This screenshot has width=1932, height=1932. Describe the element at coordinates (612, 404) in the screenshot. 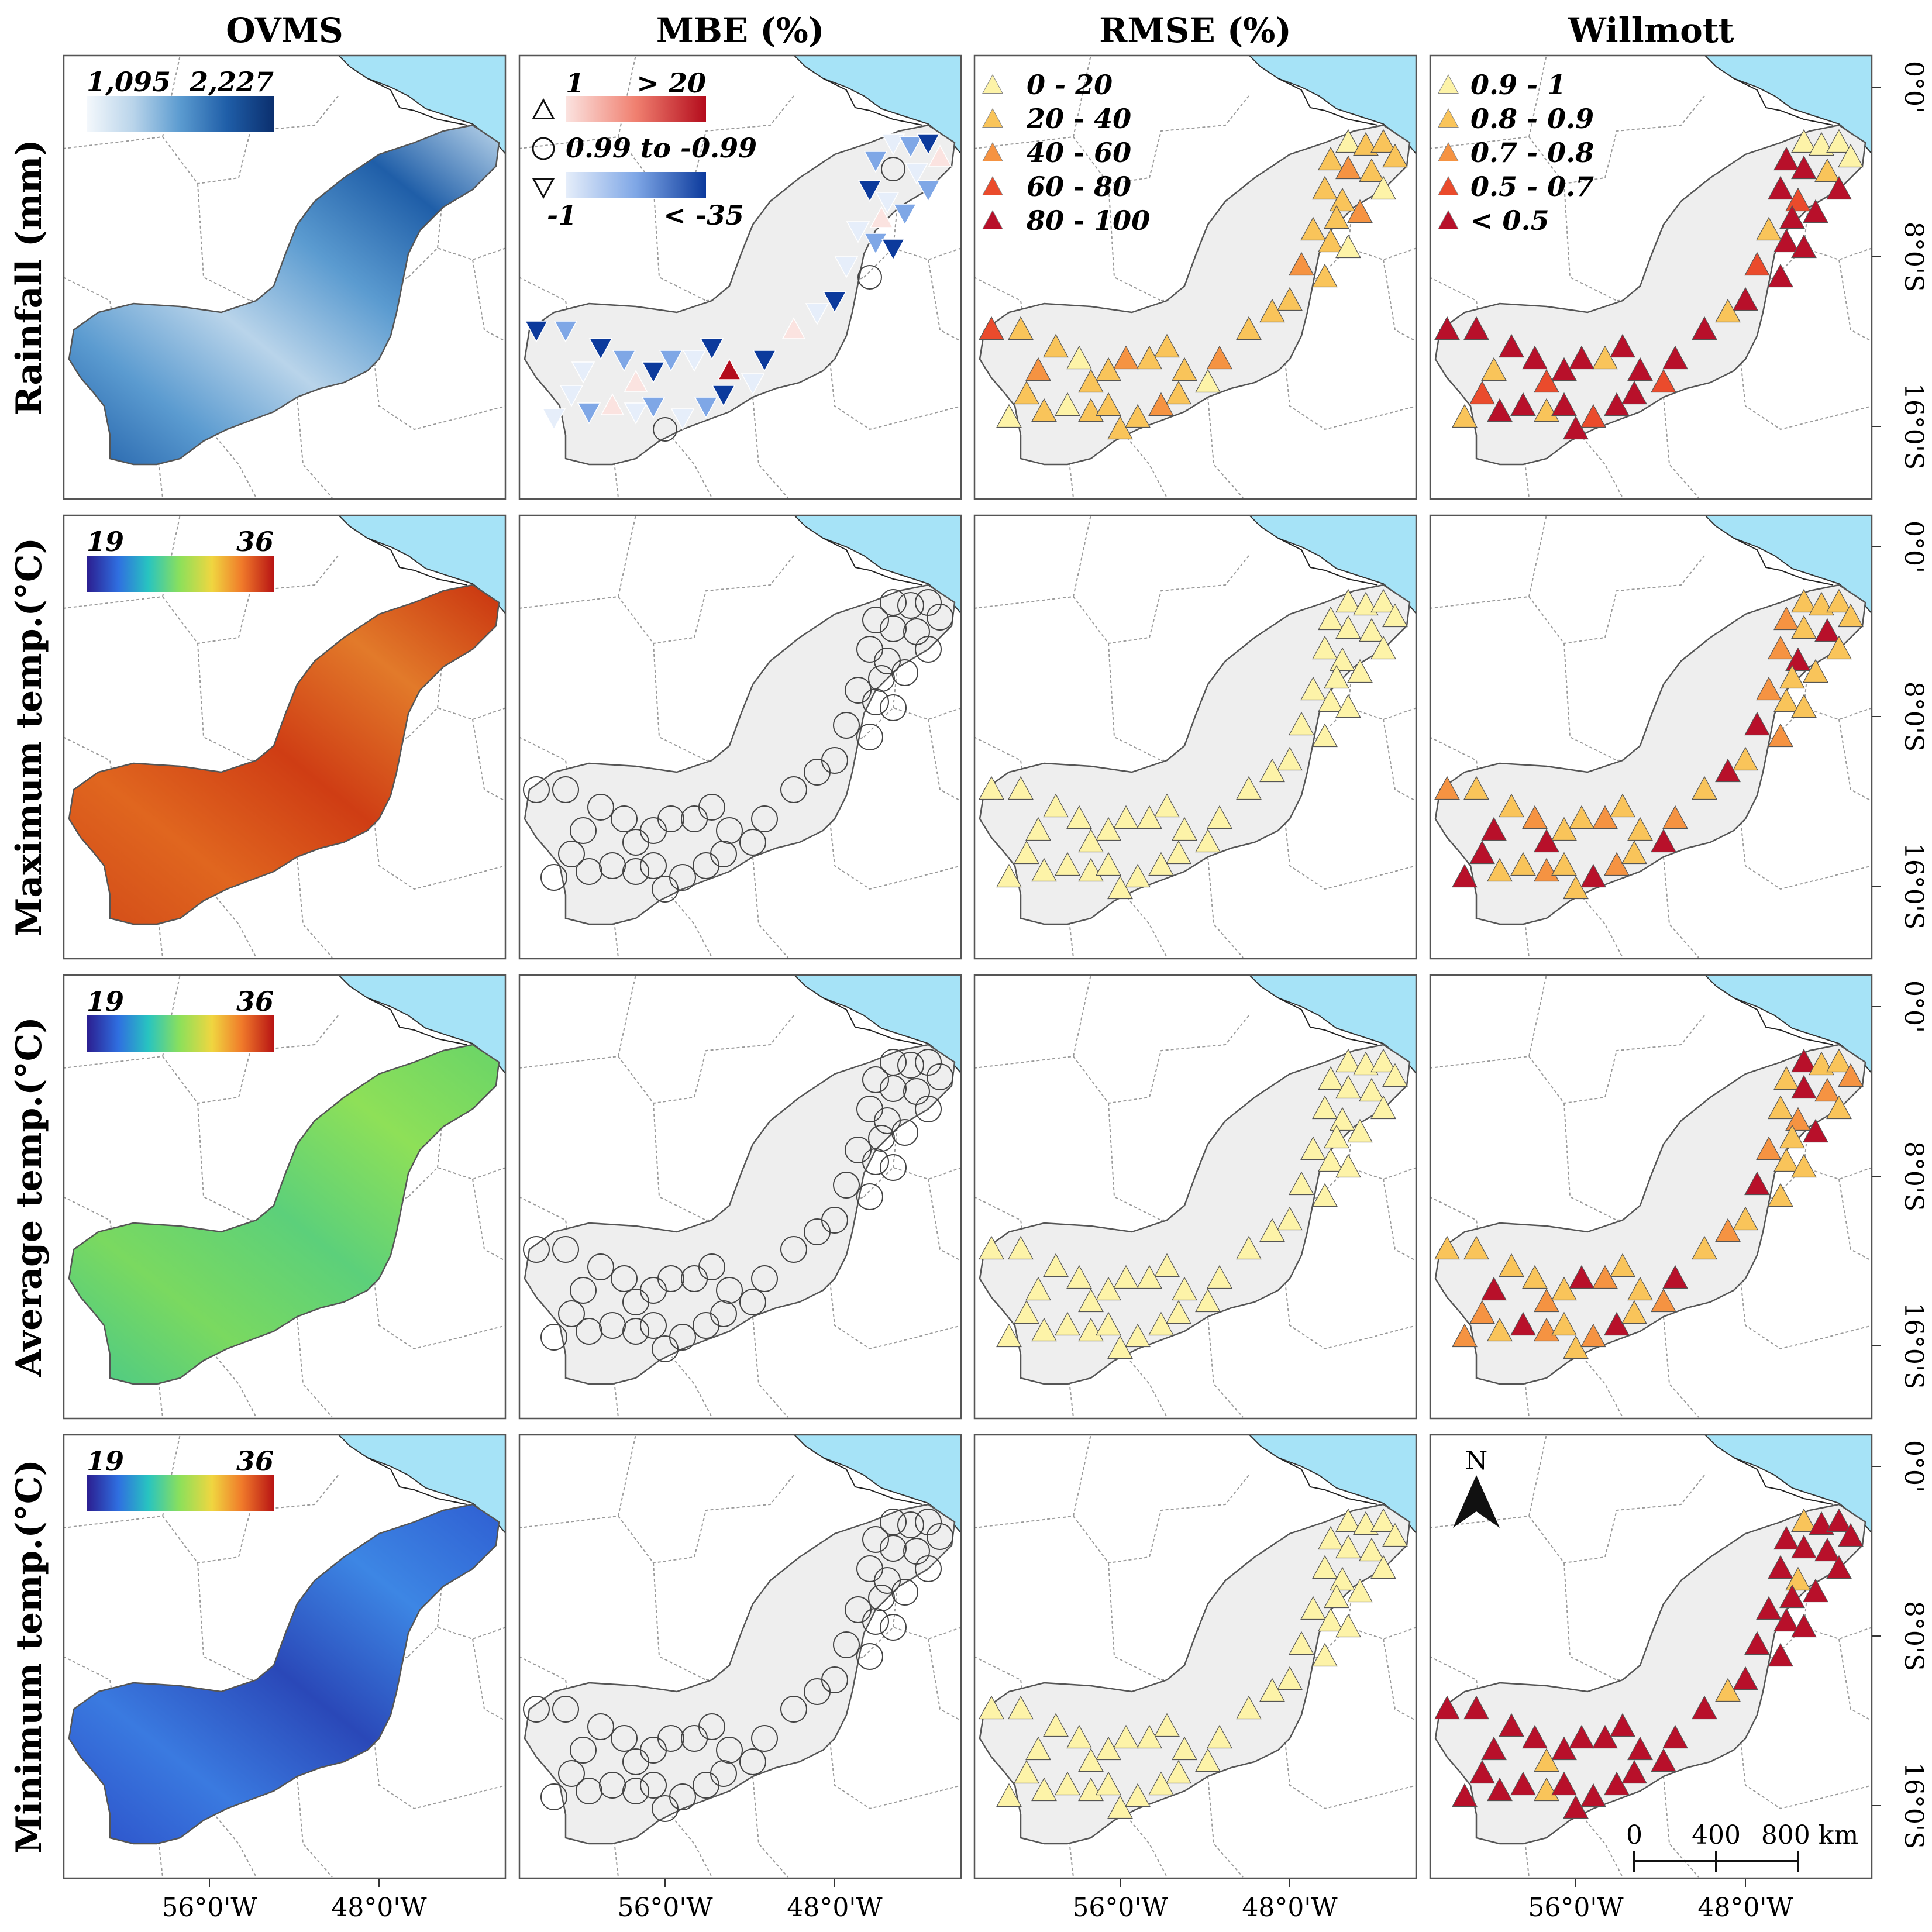

I see `station-positive-bias` at that location.